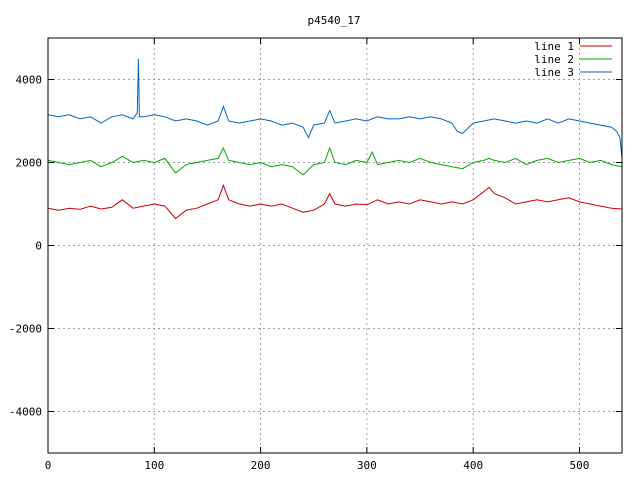 This screenshot has height=480, width=640. I want to click on x-tick-label: 100, so click(154, 465).